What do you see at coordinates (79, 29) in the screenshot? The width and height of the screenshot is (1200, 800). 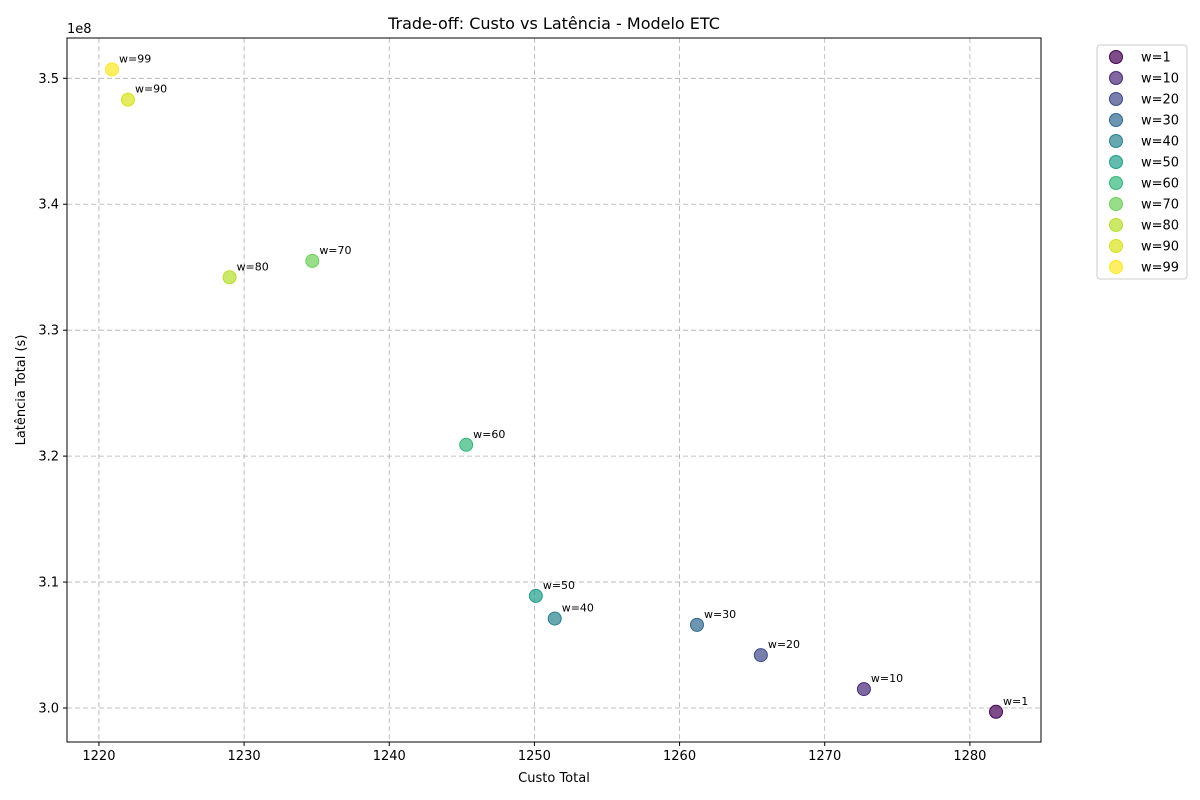 I see `y-offset-label: 1e8` at bounding box center [79, 29].